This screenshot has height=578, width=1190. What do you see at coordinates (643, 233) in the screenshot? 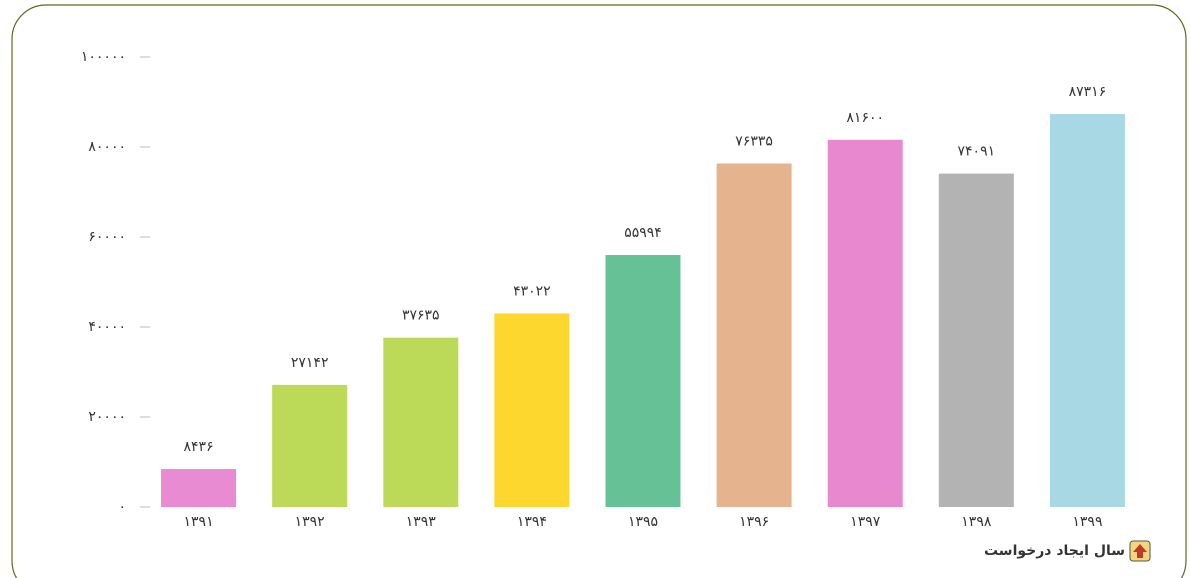
I see `value-label: ۵۵۹۹۴` at bounding box center [643, 233].